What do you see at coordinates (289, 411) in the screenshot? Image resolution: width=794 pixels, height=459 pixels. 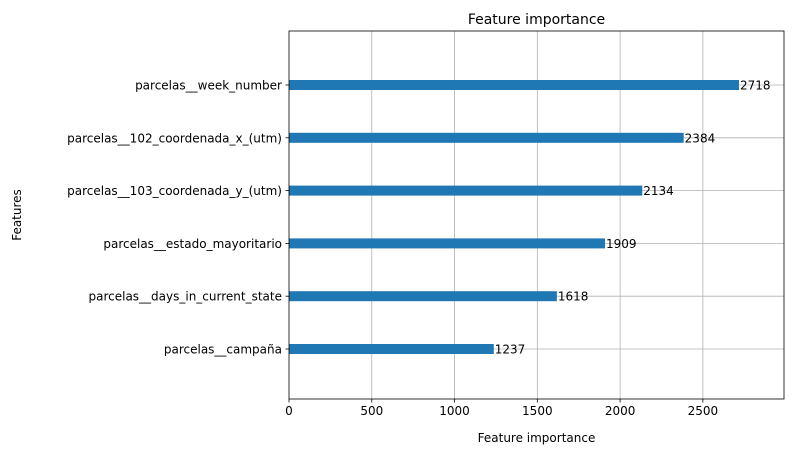 I see `x-tick-label: 0` at bounding box center [289, 411].